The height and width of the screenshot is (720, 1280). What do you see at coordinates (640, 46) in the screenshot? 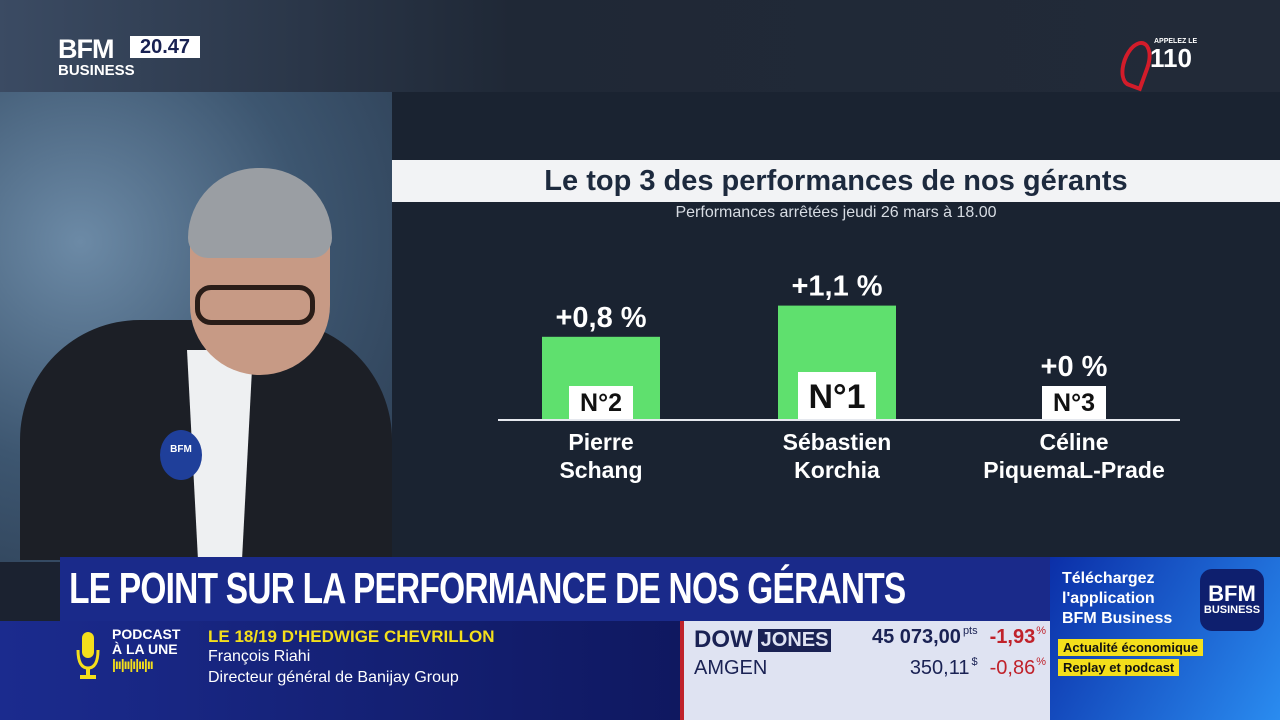
I see `studio-background-top` at bounding box center [640, 46].